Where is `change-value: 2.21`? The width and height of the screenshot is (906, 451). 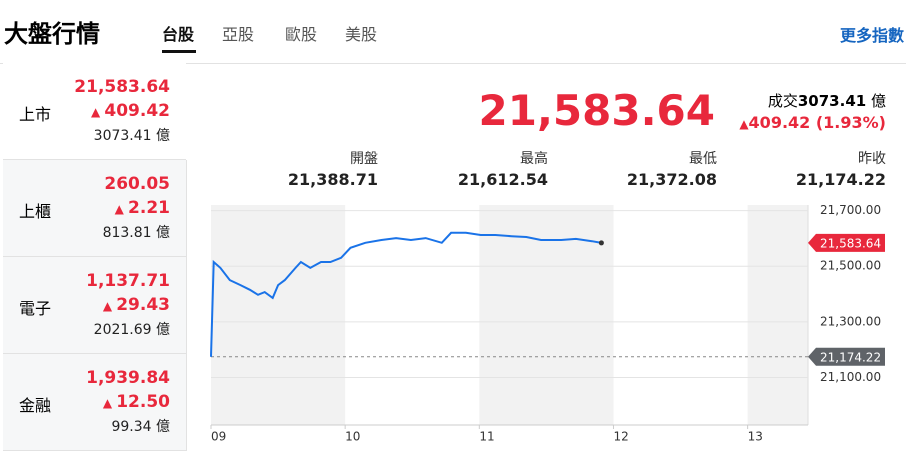 change-value: 2.21 is located at coordinates (149, 208).